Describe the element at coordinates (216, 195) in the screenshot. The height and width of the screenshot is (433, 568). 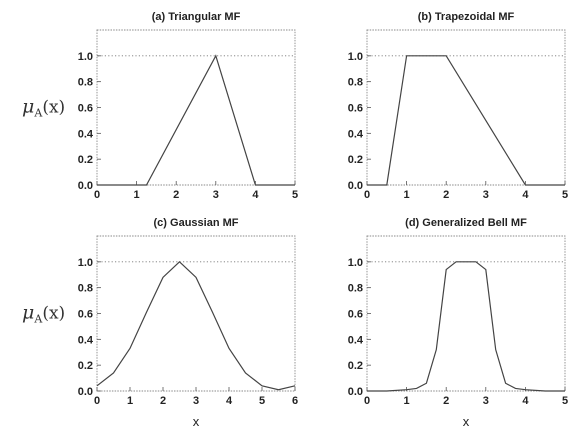
I see `chart-1-xtick-label-3: 3` at that location.